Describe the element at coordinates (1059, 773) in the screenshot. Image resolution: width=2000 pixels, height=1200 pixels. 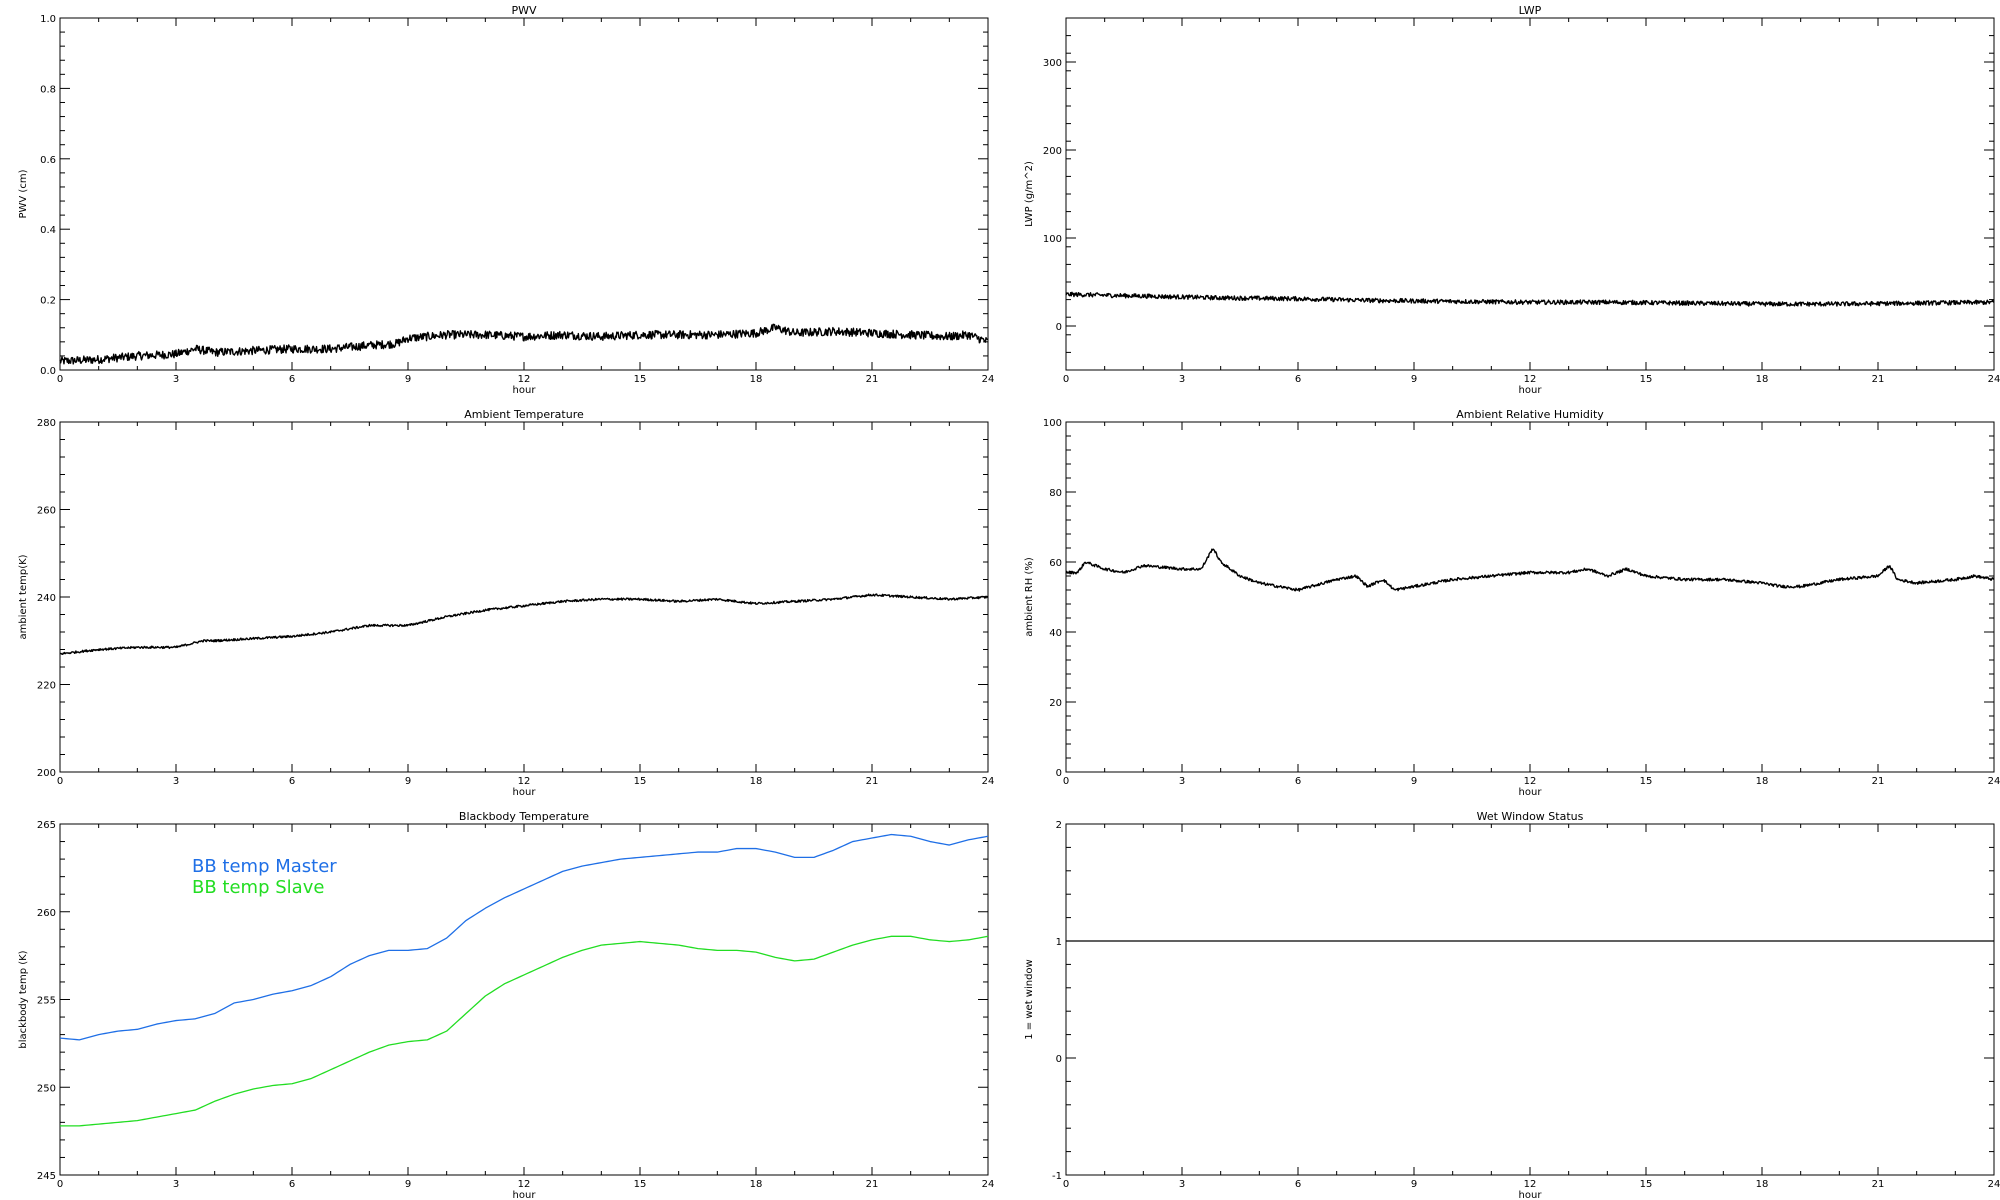
I see `ambient-relative-humidity-y-tick-label: 0` at that location.